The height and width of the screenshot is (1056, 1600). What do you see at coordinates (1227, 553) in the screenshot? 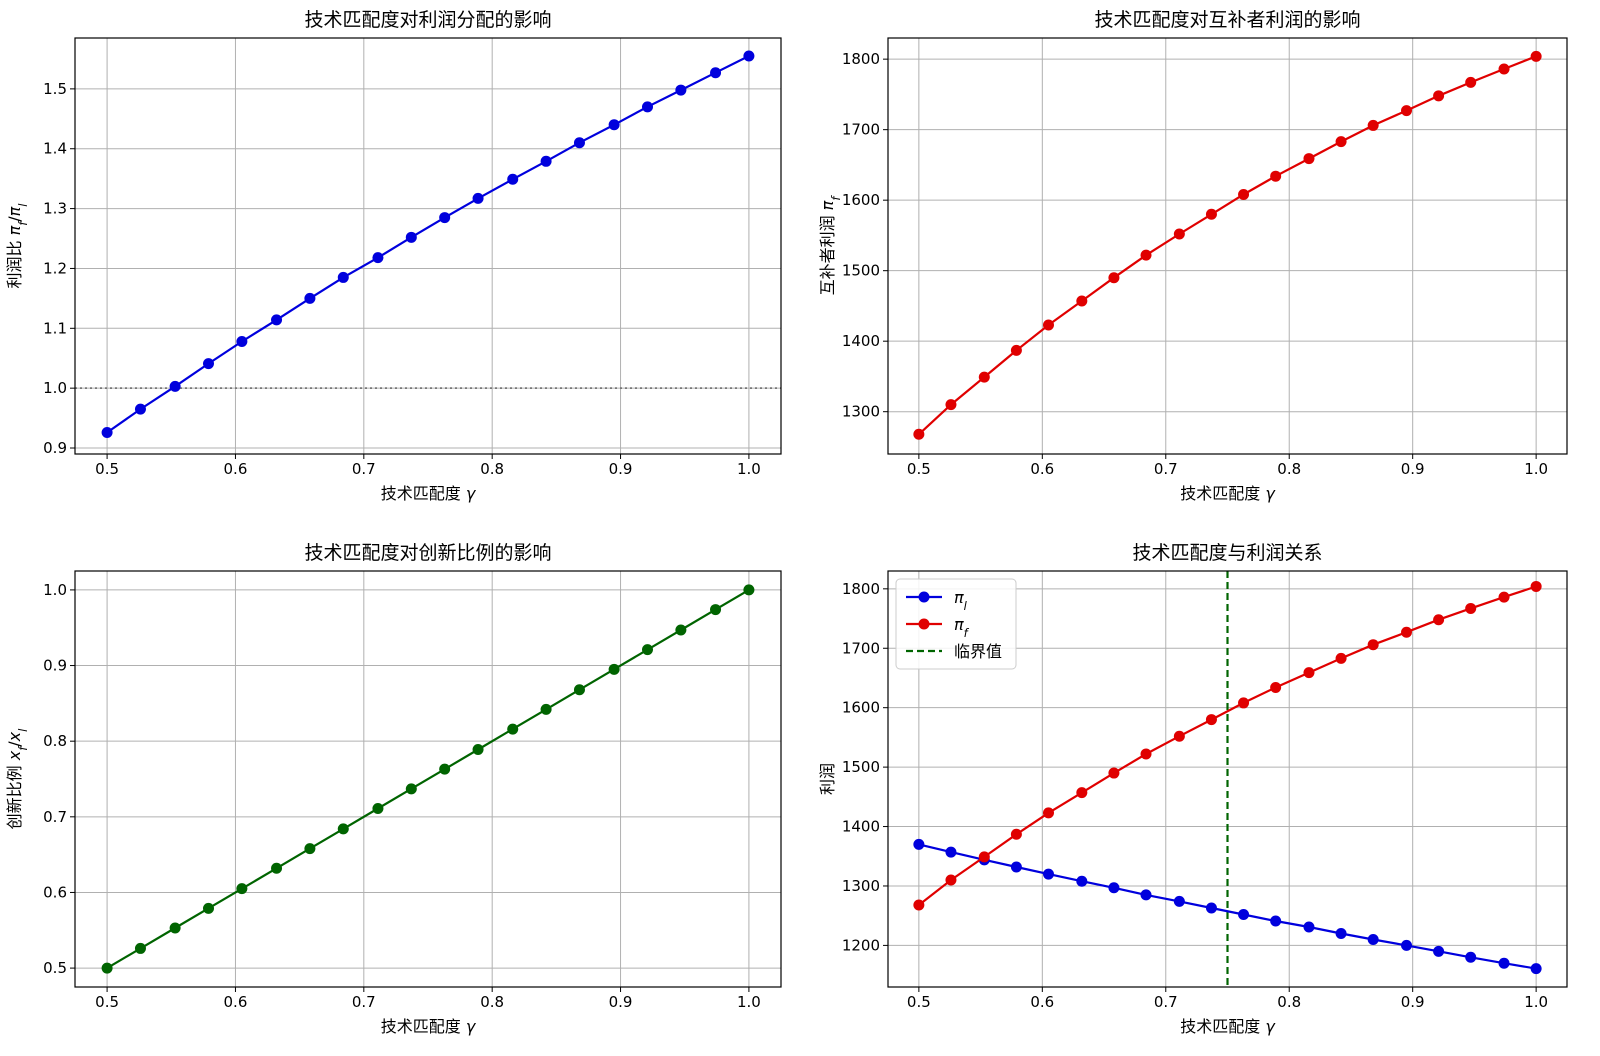
I see `chart-title: 技术匹配度与利润关系` at bounding box center [1227, 553].